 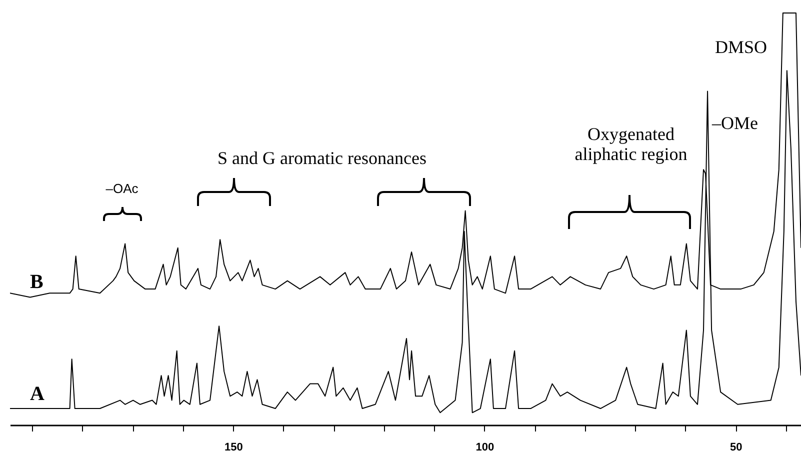 I want to click on annotation: DMSO, so click(x=741, y=47).